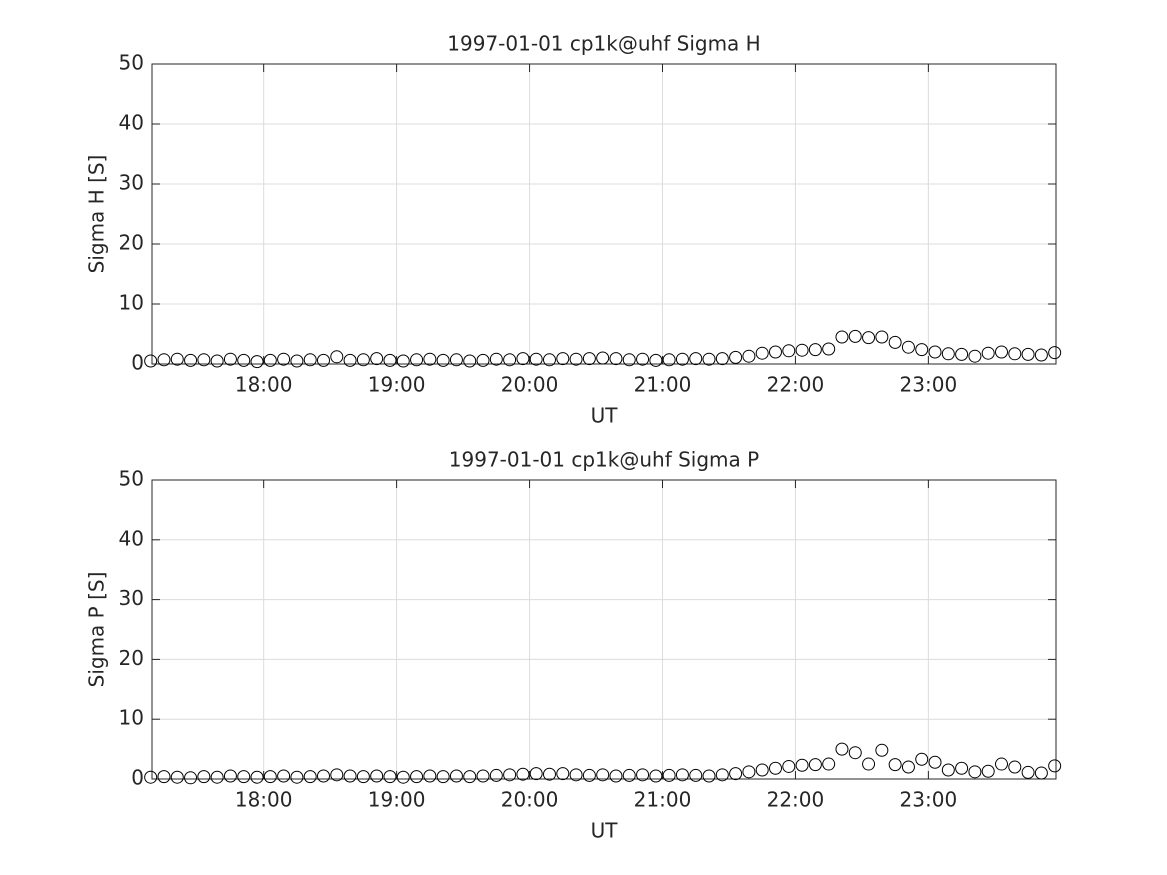 The image size is (1167, 875). I want to click on x-tick-label: 19:00, so click(397, 800).